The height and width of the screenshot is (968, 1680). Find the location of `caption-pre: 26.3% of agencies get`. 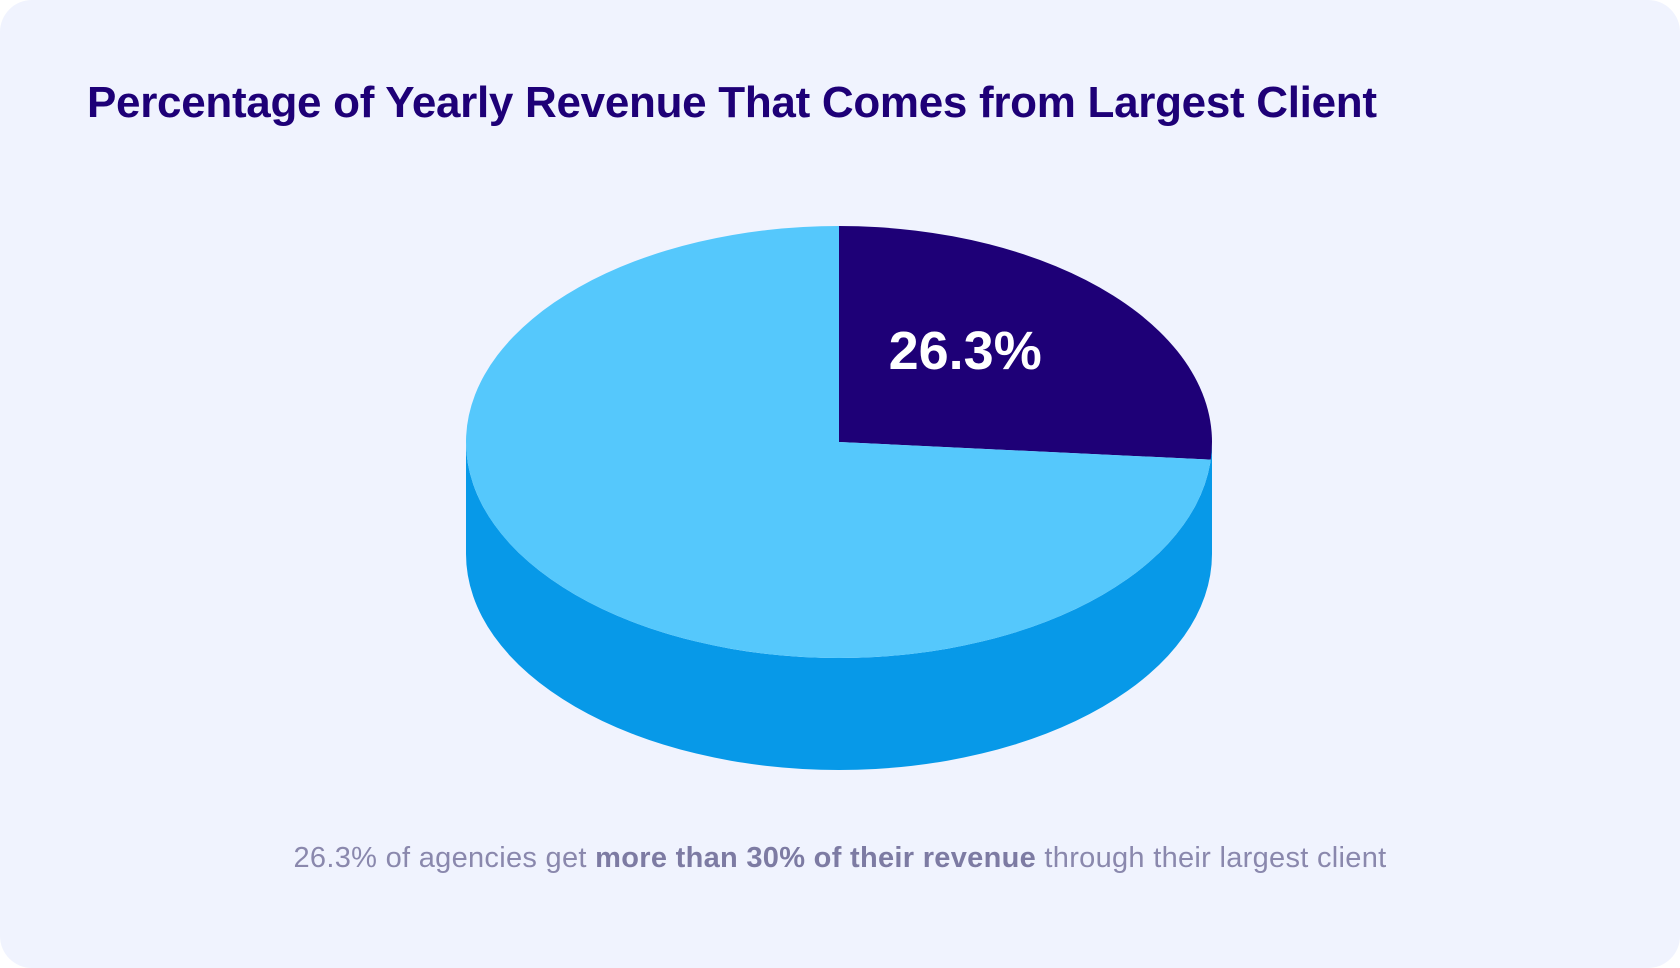

caption-pre: 26.3% of agencies get is located at coordinates (444, 858).